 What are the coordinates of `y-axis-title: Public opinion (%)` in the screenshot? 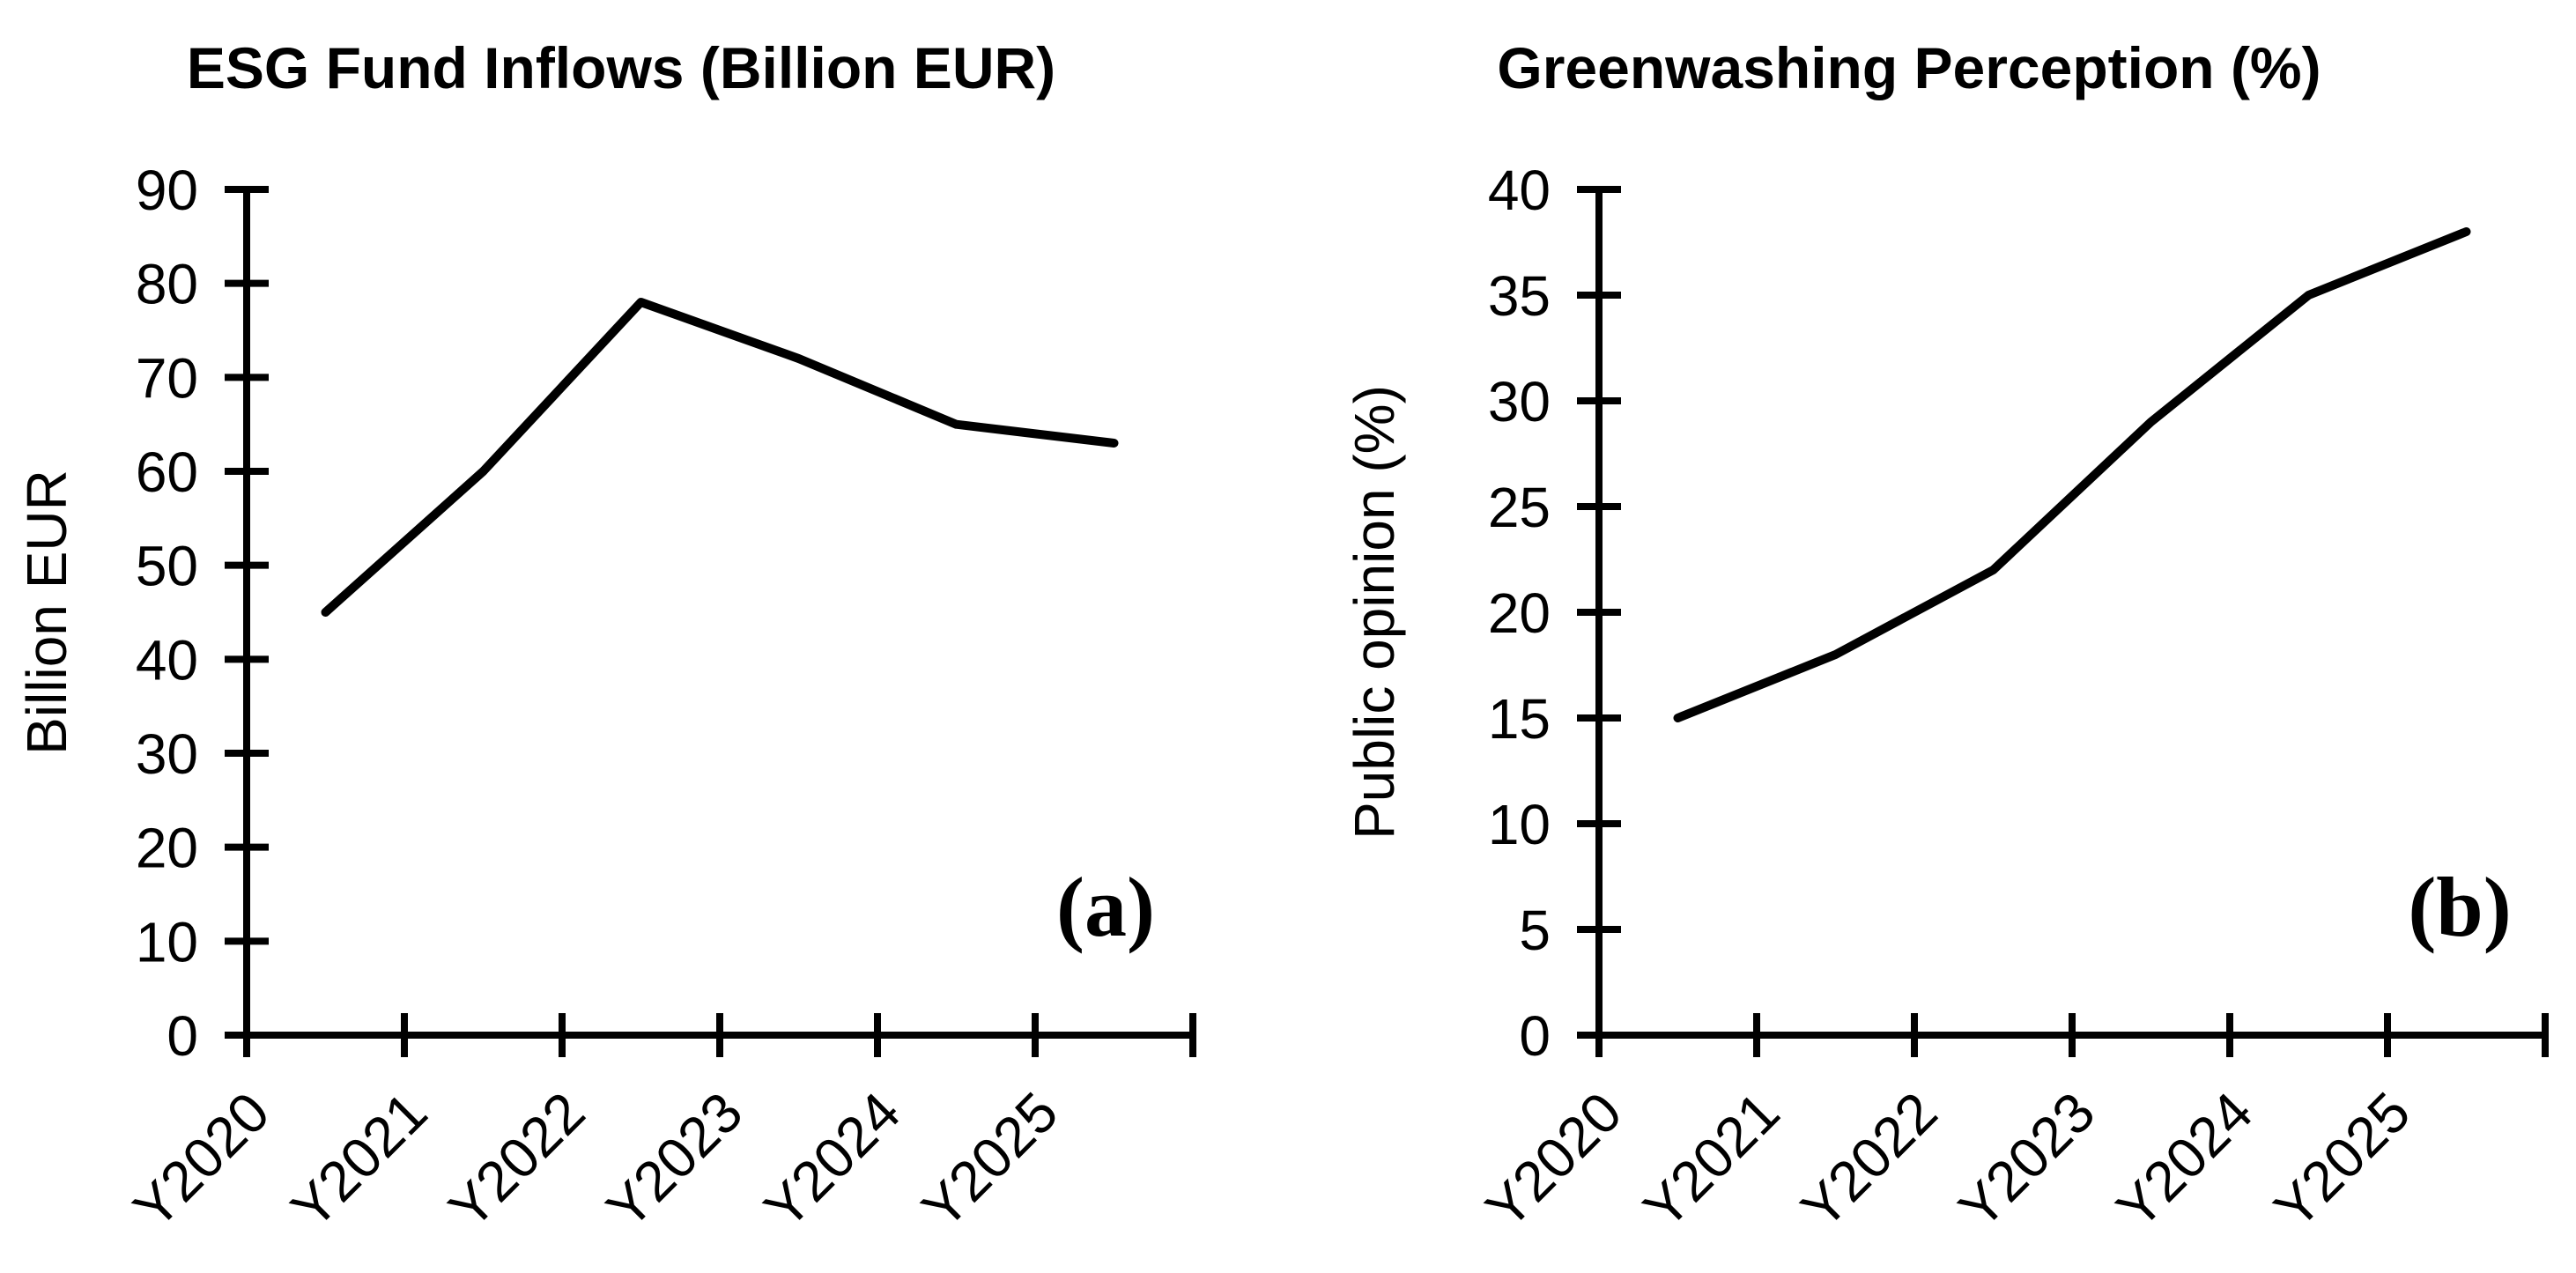 It's located at (1374, 612).